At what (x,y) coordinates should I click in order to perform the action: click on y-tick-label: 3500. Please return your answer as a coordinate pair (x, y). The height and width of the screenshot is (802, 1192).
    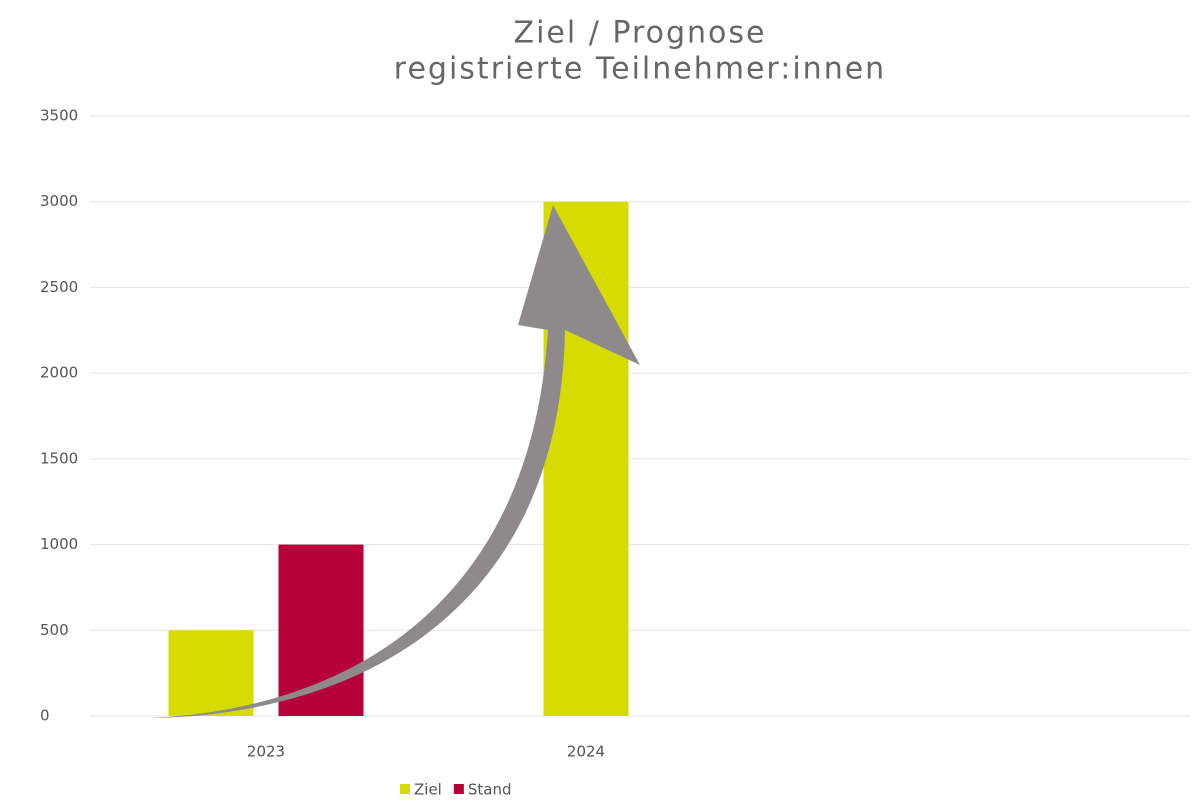
    Looking at the image, I should click on (59, 116).